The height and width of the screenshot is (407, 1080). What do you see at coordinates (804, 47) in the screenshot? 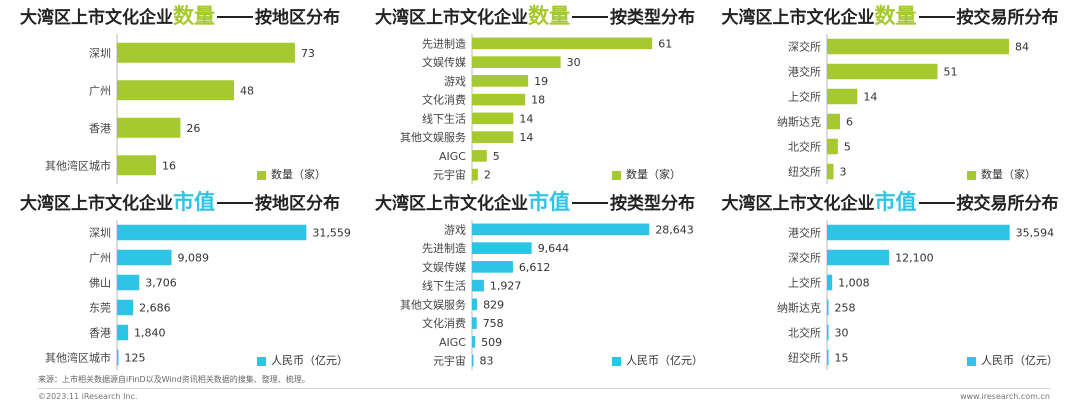
I see `category-label: 深交所` at bounding box center [804, 47].